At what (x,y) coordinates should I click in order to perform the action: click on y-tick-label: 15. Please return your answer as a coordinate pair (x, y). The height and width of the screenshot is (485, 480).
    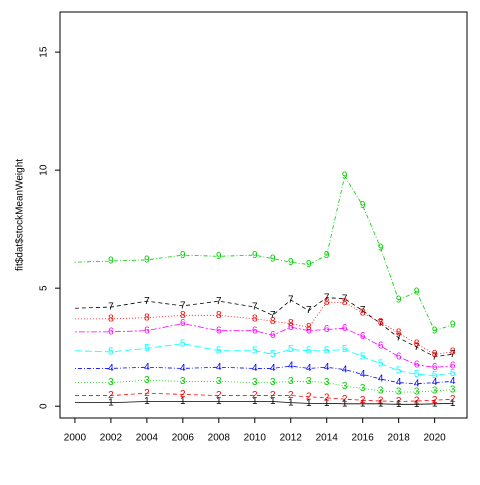
    Looking at the image, I should click on (44, 52).